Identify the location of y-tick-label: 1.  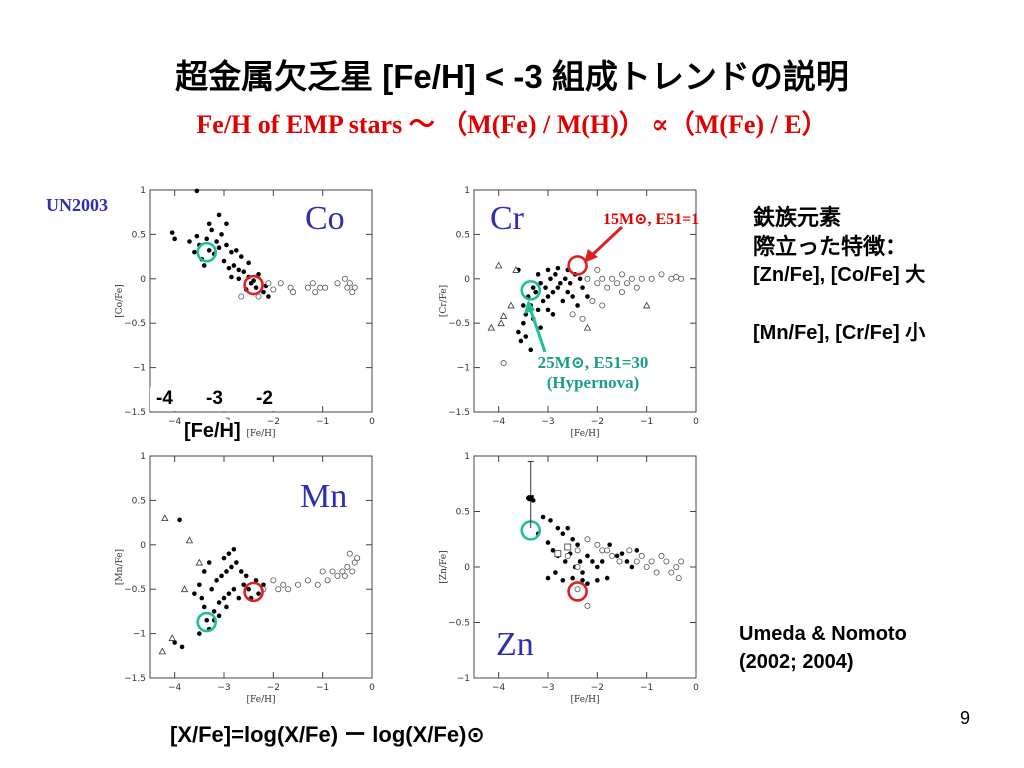
(467, 191).